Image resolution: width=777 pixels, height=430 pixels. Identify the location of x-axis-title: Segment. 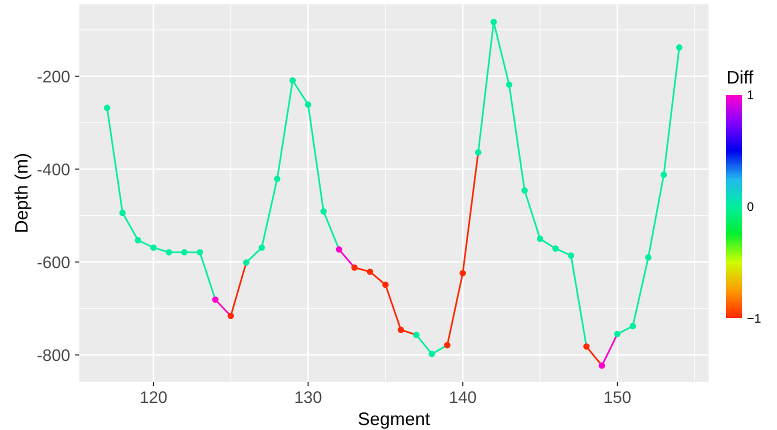
(394, 420).